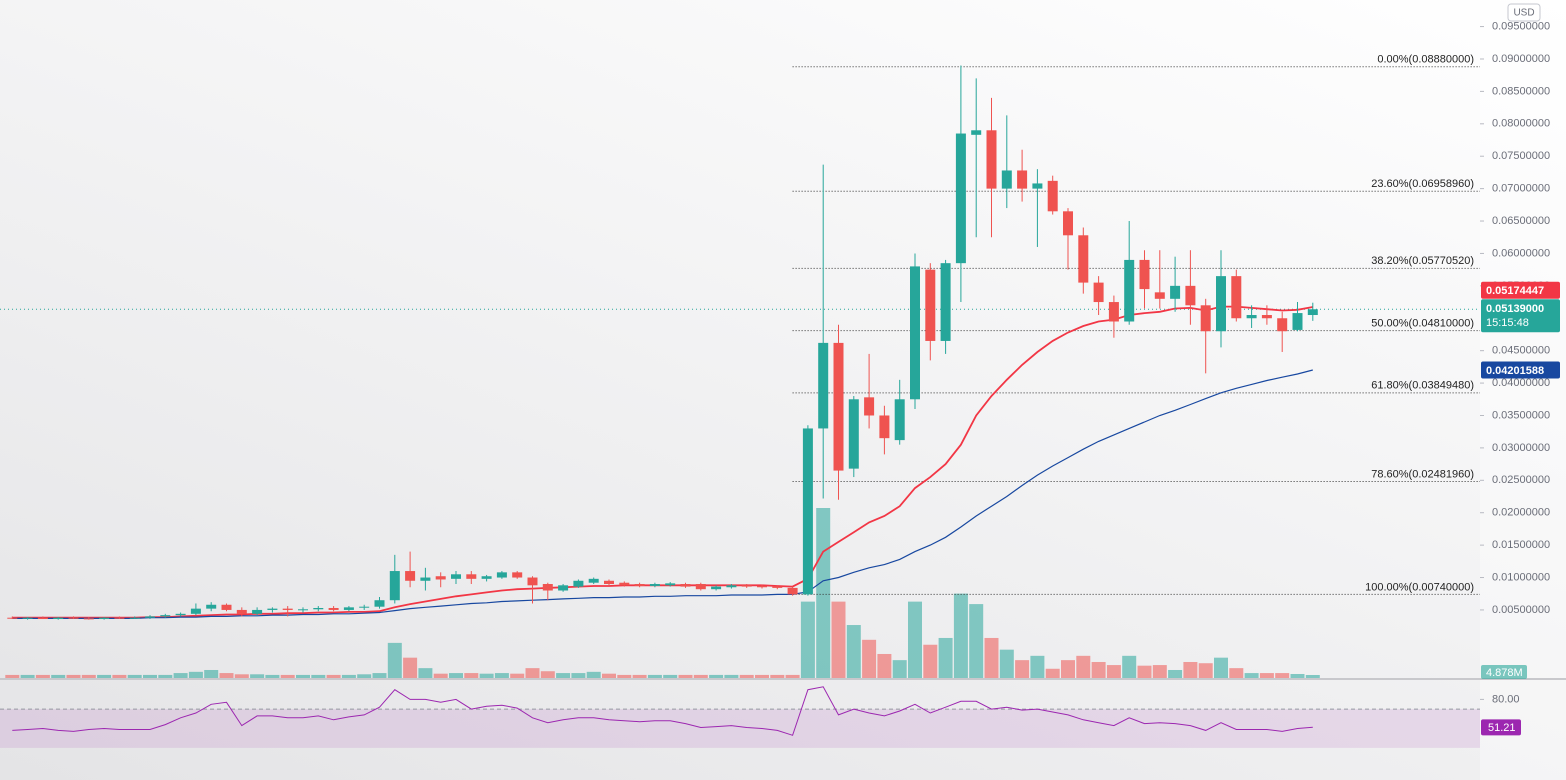 The height and width of the screenshot is (780, 1566). What do you see at coordinates (1422, 261) in the screenshot?
I see `fib-label: 38.20%(0.05770520)` at bounding box center [1422, 261].